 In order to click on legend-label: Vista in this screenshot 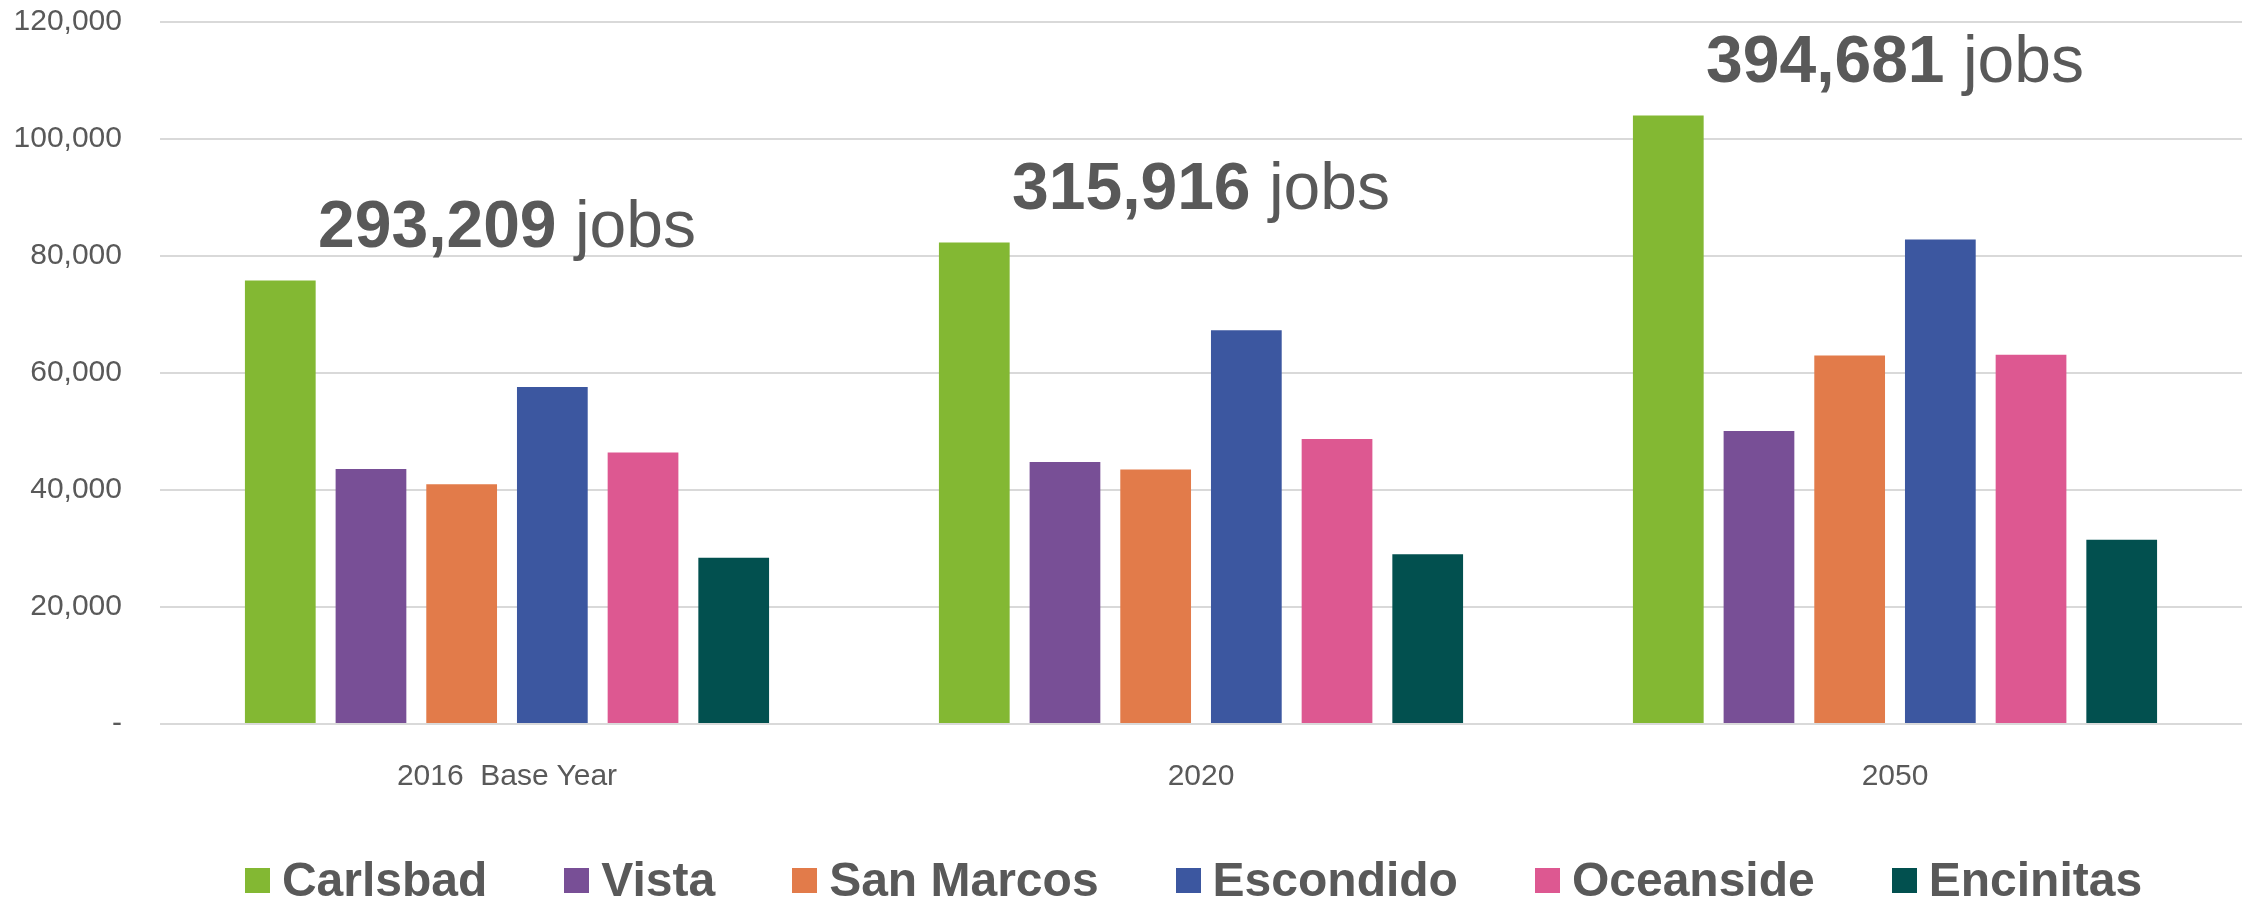, I will do `click(658, 877)`.